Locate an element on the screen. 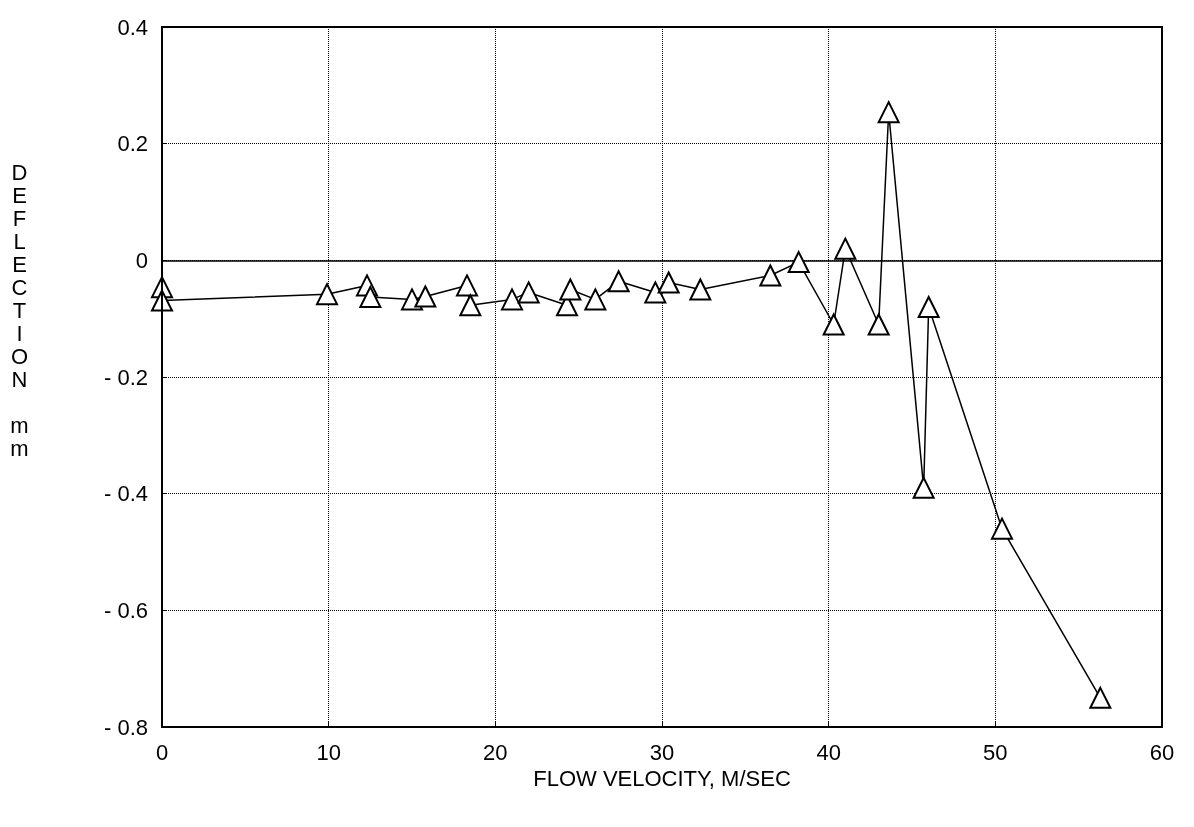  y-tick-label: - 0.6 is located at coordinates (125, 610).